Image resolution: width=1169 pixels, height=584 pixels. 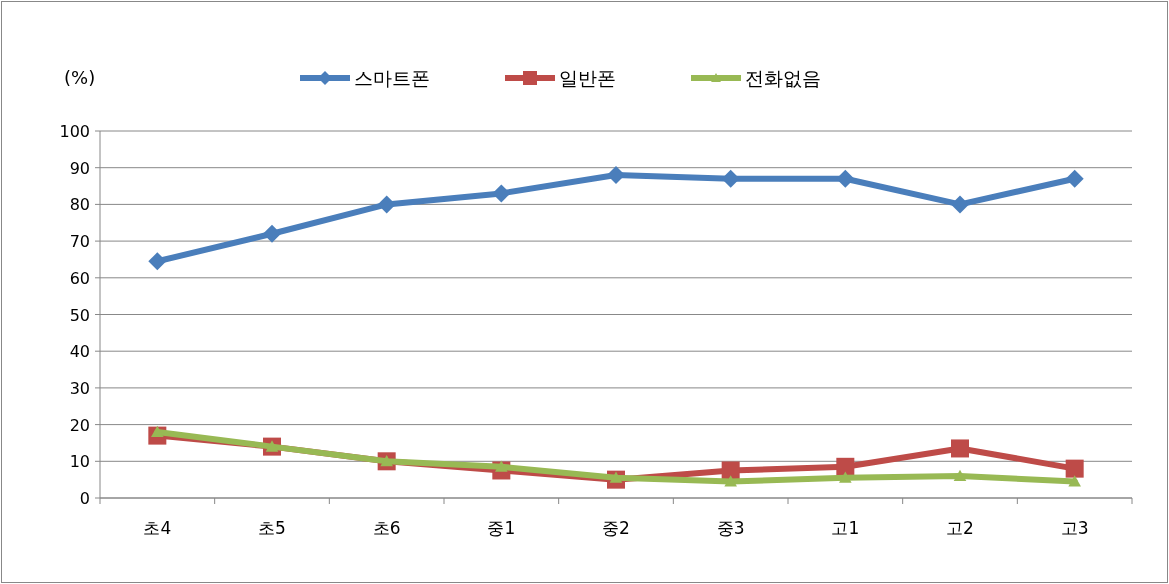 What do you see at coordinates (616, 528) in the screenshot?
I see `x-tick-label: 중2` at bounding box center [616, 528].